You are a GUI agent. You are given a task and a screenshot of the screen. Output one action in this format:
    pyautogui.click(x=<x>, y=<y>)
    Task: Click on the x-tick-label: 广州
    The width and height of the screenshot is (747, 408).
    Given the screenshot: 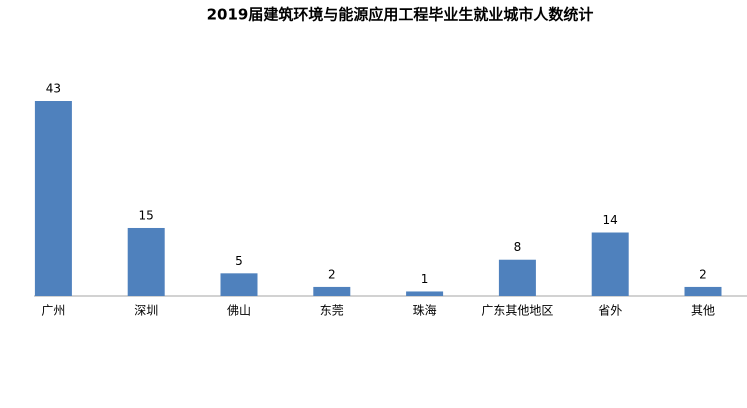 What is the action you would take?
    pyautogui.click(x=53, y=311)
    